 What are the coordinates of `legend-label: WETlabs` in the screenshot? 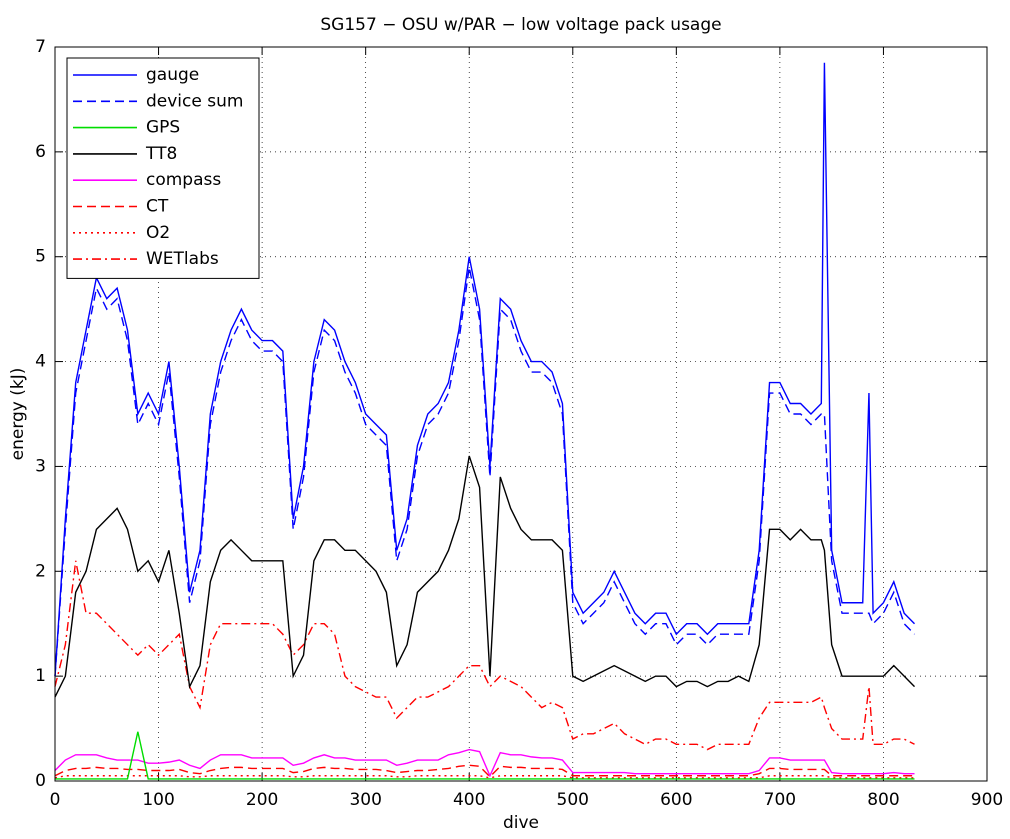 It's located at (182, 259).